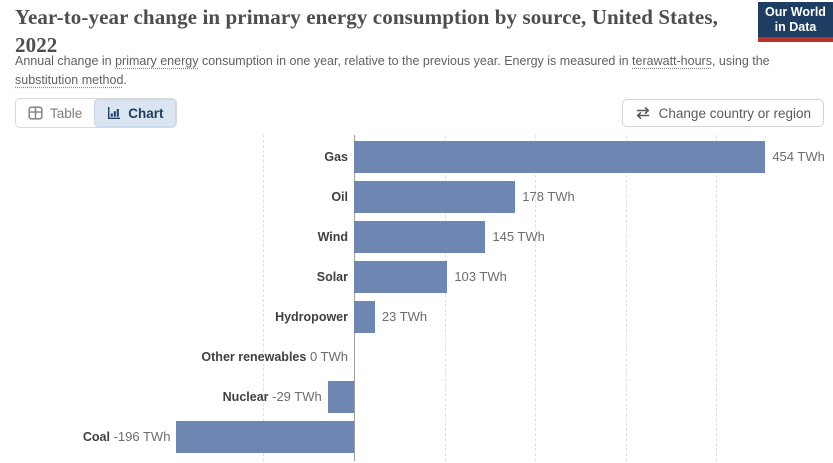  What do you see at coordinates (420, 237) in the screenshot?
I see `bar-wind` at bounding box center [420, 237].